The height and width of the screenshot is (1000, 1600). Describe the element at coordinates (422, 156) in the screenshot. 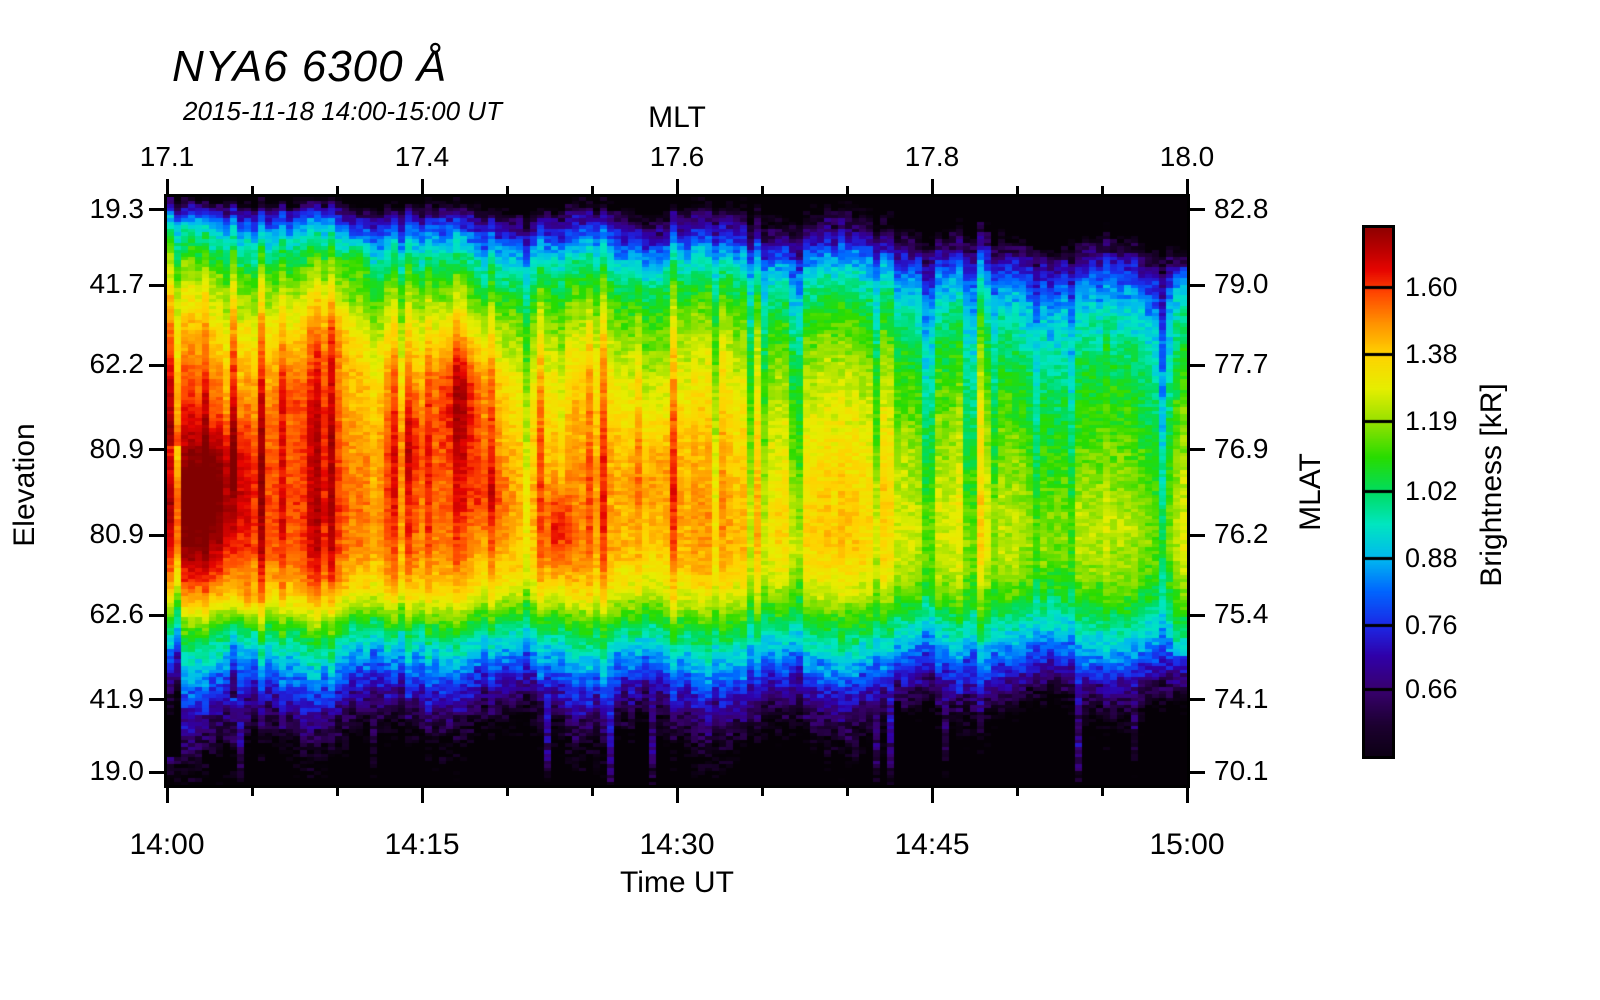

I see `top-tick-label: 17.4` at that location.